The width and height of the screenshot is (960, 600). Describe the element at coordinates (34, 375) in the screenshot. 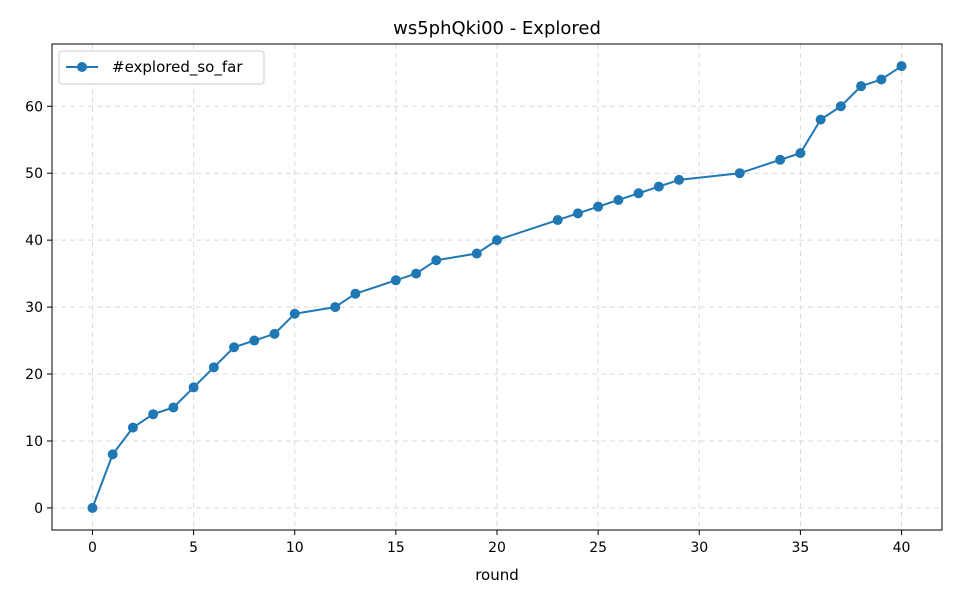

I see `y-tick-label: 20` at that location.